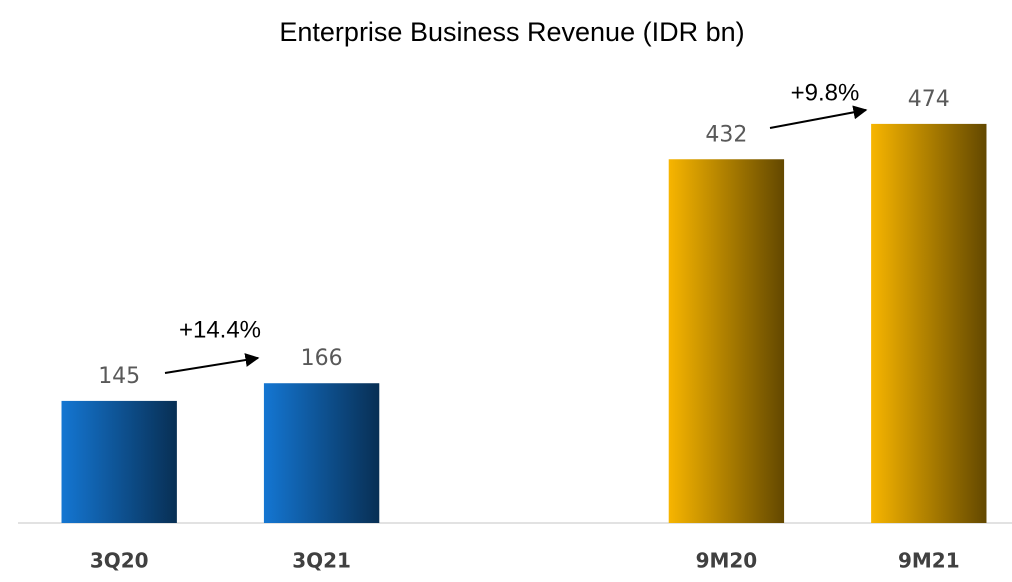 The image size is (1012, 582). What do you see at coordinates (929, 561) in the screenshot?
I see `x-tick-label: 9M21` at bounding box center [929, 561].